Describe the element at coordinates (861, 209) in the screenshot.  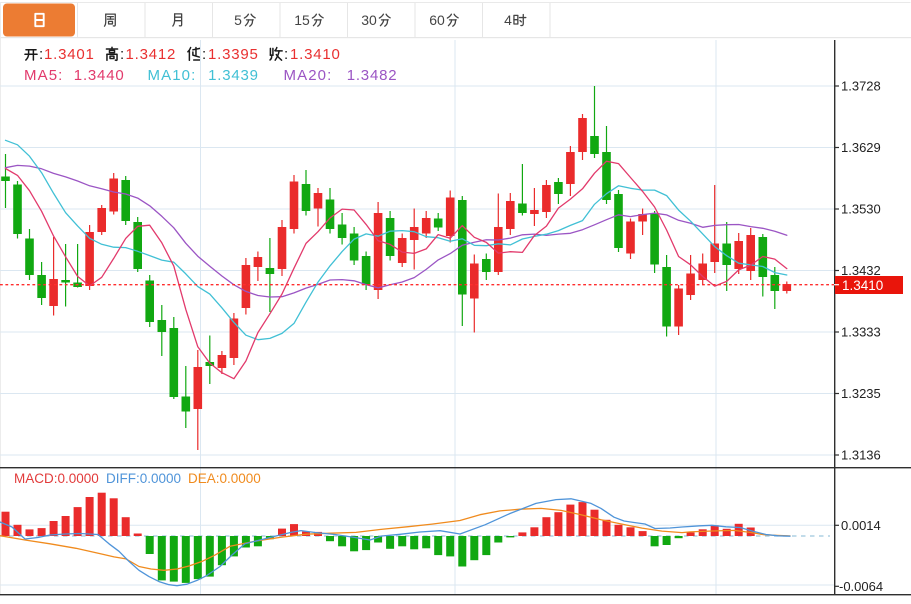
I see `svg-text: 1.3530` at that location.